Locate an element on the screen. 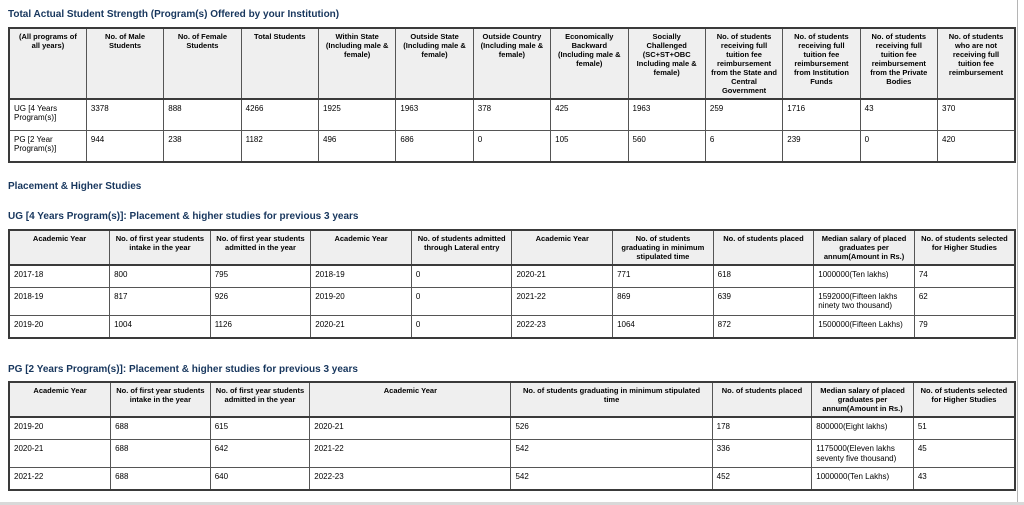 The width and height of the screenshot is (1024, 505). column-header: Outside State (Including male & female) is located at coordinates (434, 63).